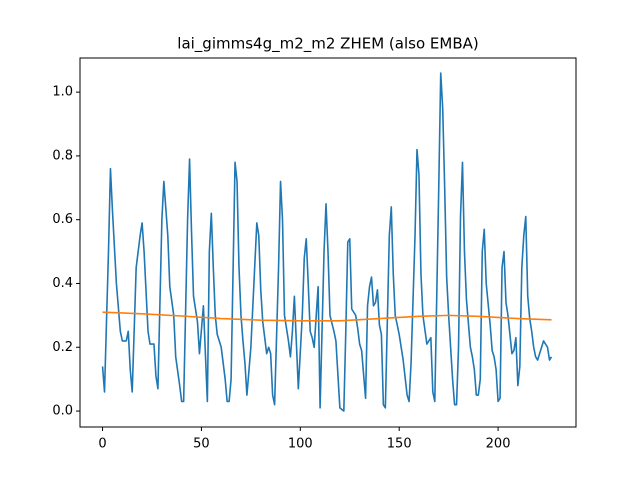 The image size is (640, 484). Describe the element at coordinates (498, 444) in the screenshot. I see `x-tick-label: 200` at that location.